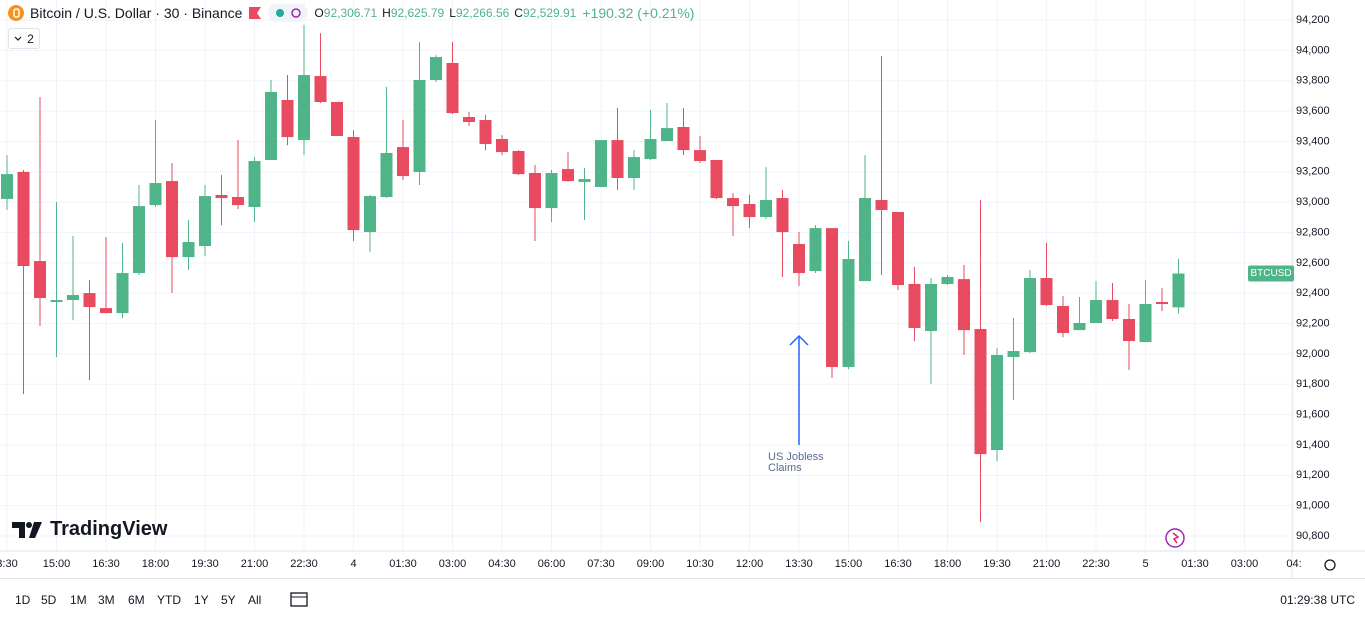 The height and width of the screenshot is (622, 1365). I want to click on y-tick-label: 93,400, so click(1313, 141).